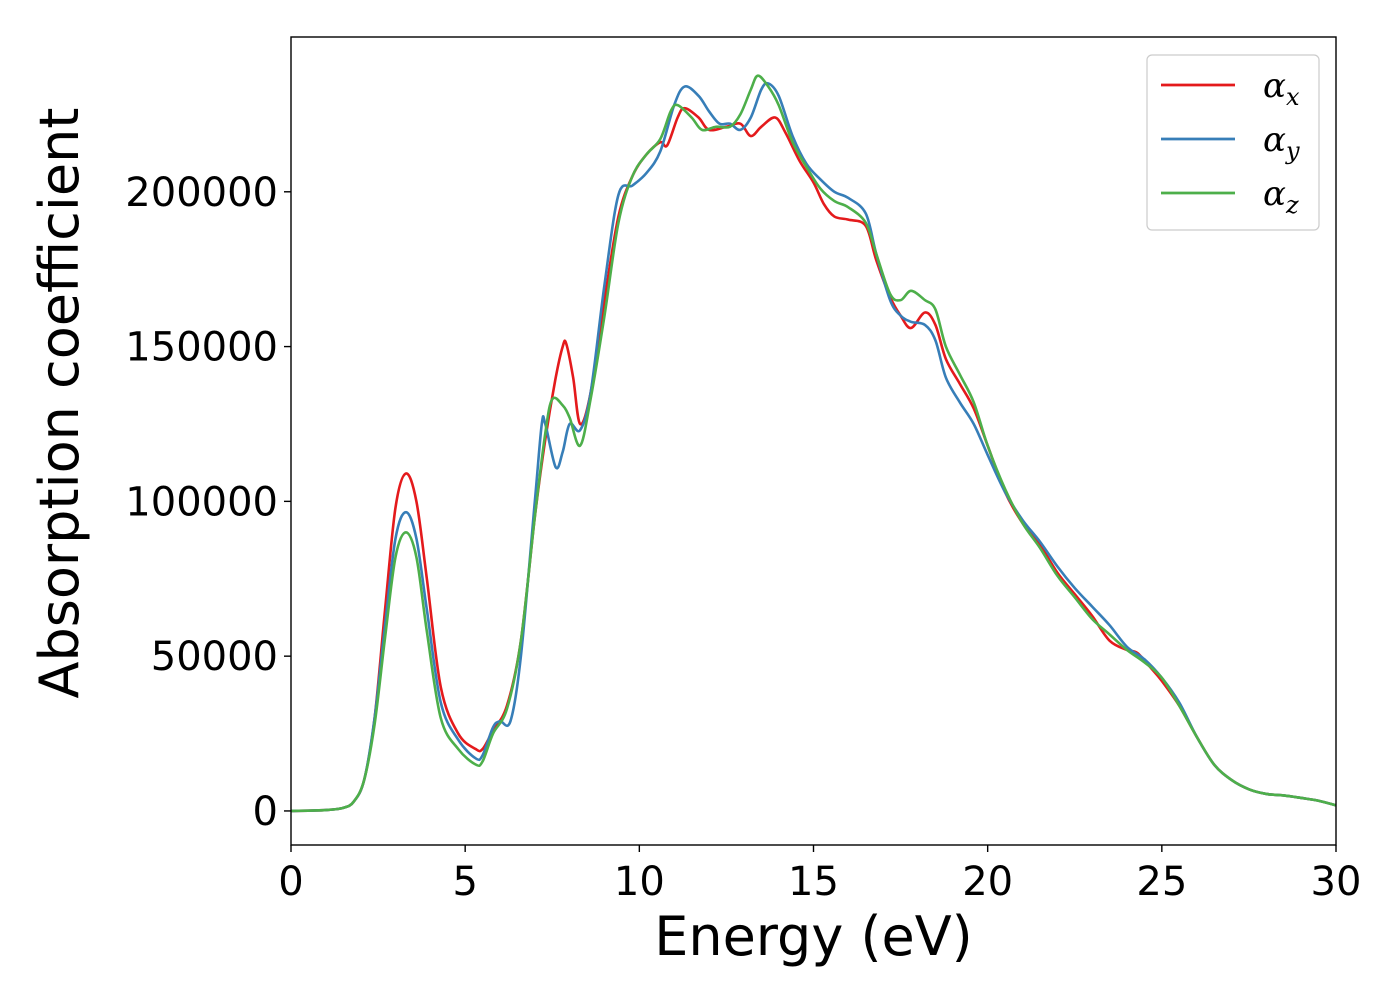  What do you see at coordinates (201, 502) in the screenshot?
I see `y-tick-label: 100000` at bounding box center [201, 502].